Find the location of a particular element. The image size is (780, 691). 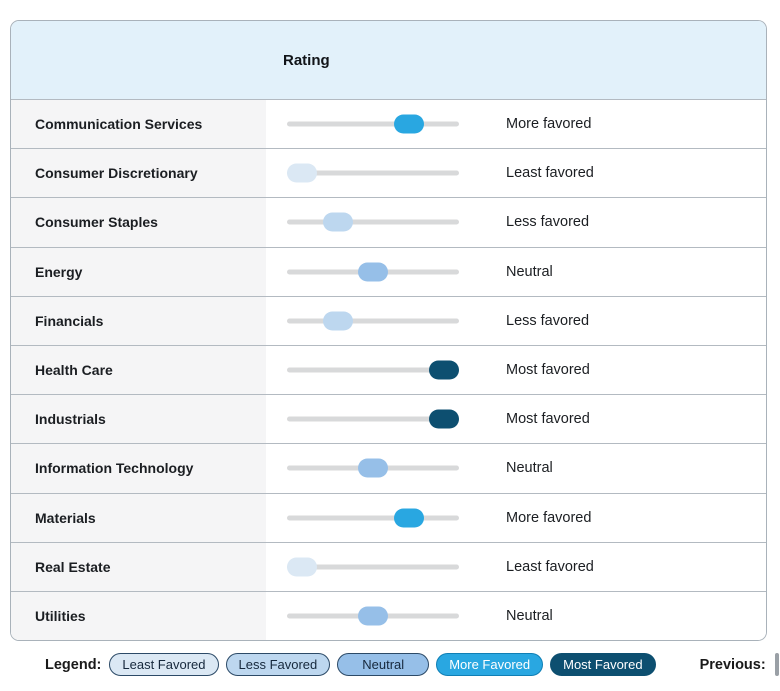

table-header-row: Rating is located at coordinates (388, 60).